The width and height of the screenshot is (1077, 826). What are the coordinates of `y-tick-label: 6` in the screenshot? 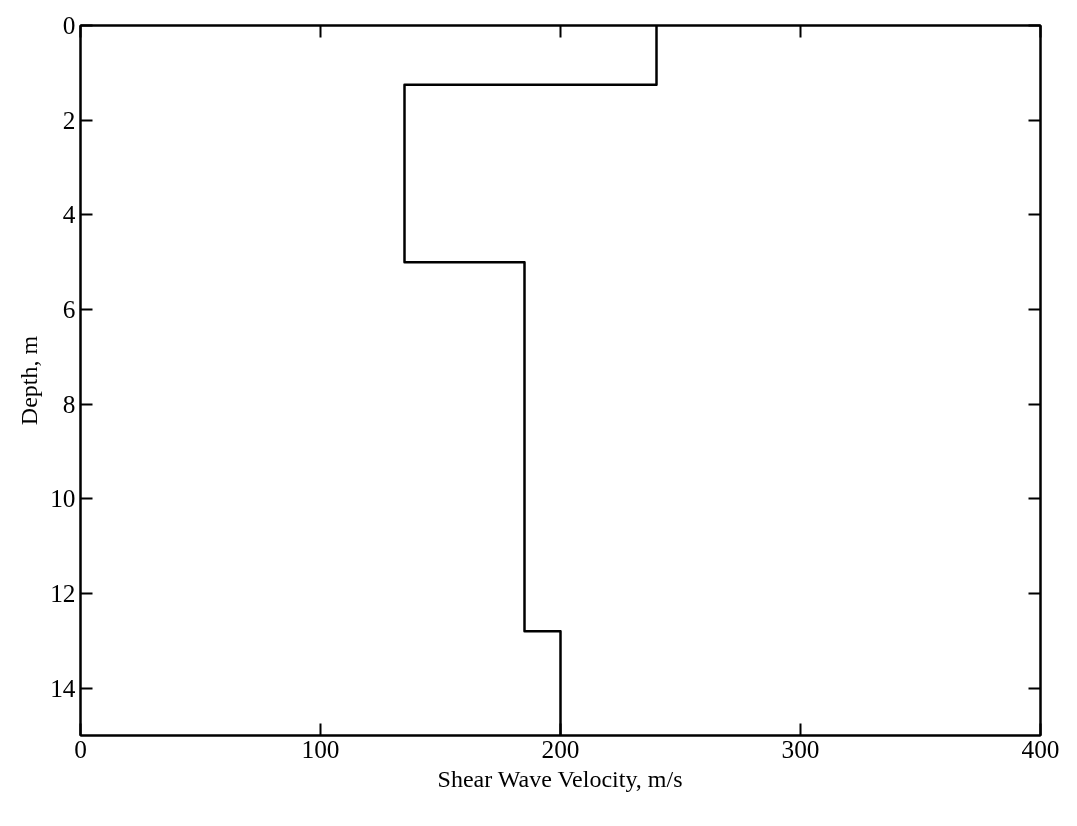 It's located at (69, 309).